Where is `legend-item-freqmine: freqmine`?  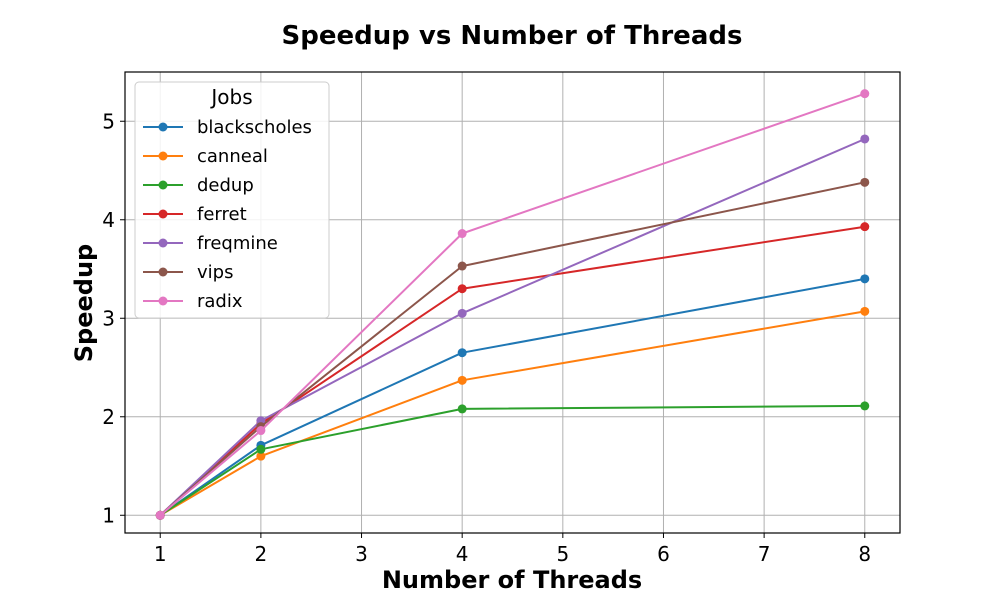 legend-item-freqmine: freqmine is located at coordinates (210, 243).